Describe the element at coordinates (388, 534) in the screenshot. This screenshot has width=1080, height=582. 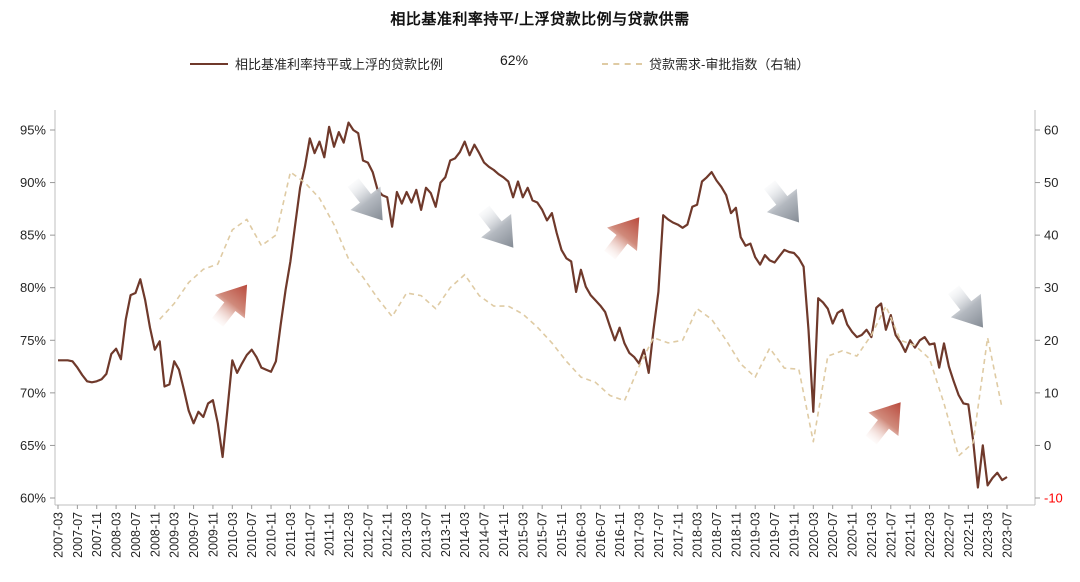
I see `x-axis-tick-label: 2012-11` at that location.